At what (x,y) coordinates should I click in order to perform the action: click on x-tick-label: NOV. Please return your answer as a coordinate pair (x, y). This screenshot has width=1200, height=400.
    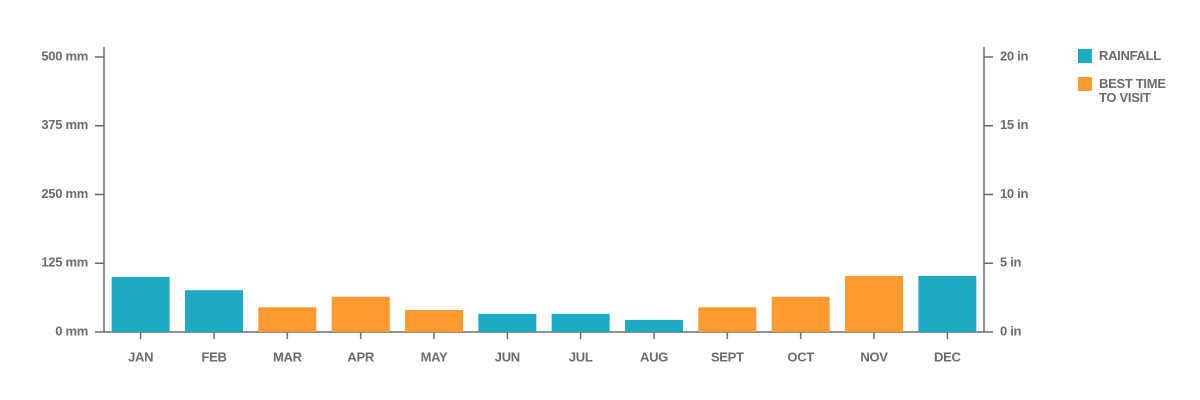
    Looking at the image, I should click on (874, 356).